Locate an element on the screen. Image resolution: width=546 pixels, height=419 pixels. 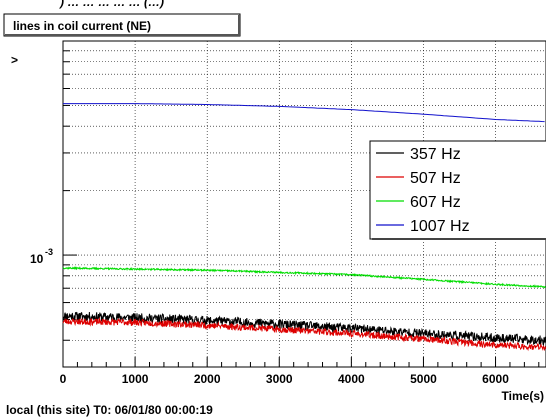
legend-label: 507 Hz is located at coordinates (435, 178).